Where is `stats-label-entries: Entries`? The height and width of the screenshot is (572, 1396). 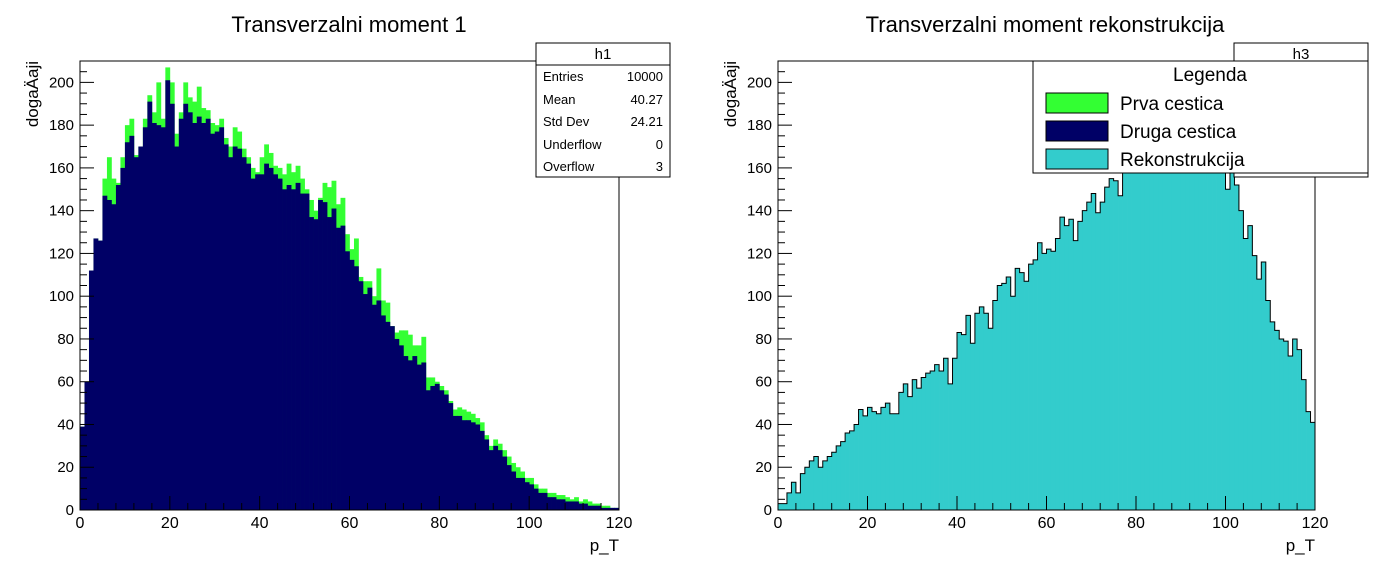 stats-label-entries: Entries is located at coordinates (563, 76).